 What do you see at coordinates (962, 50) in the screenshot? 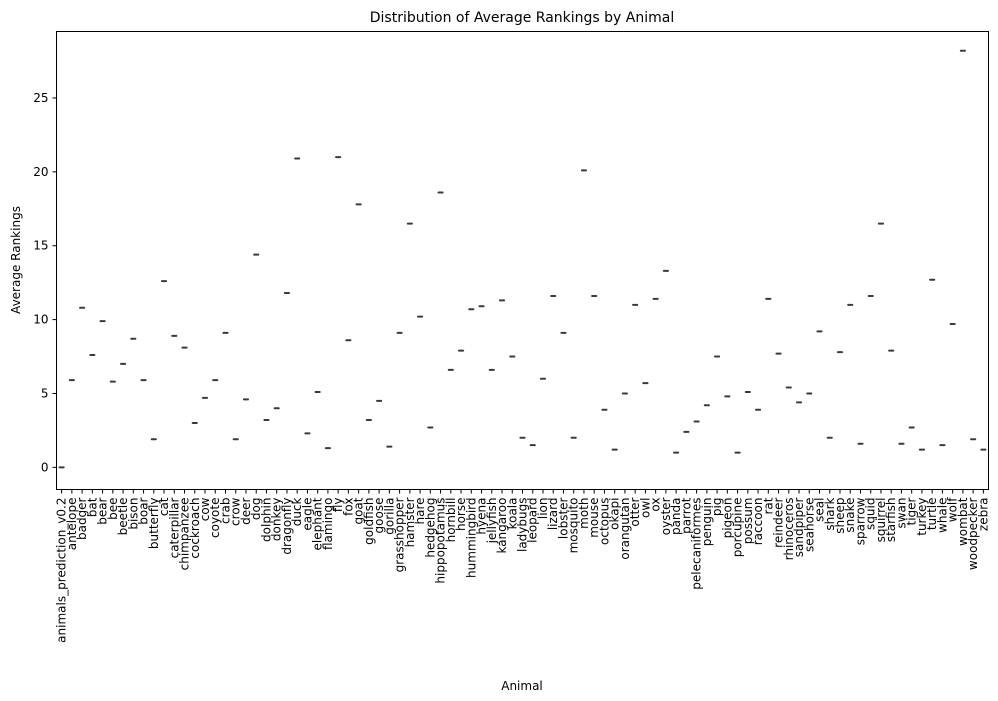
I see `box-mark-wombat` at bounding box center [962, 50].